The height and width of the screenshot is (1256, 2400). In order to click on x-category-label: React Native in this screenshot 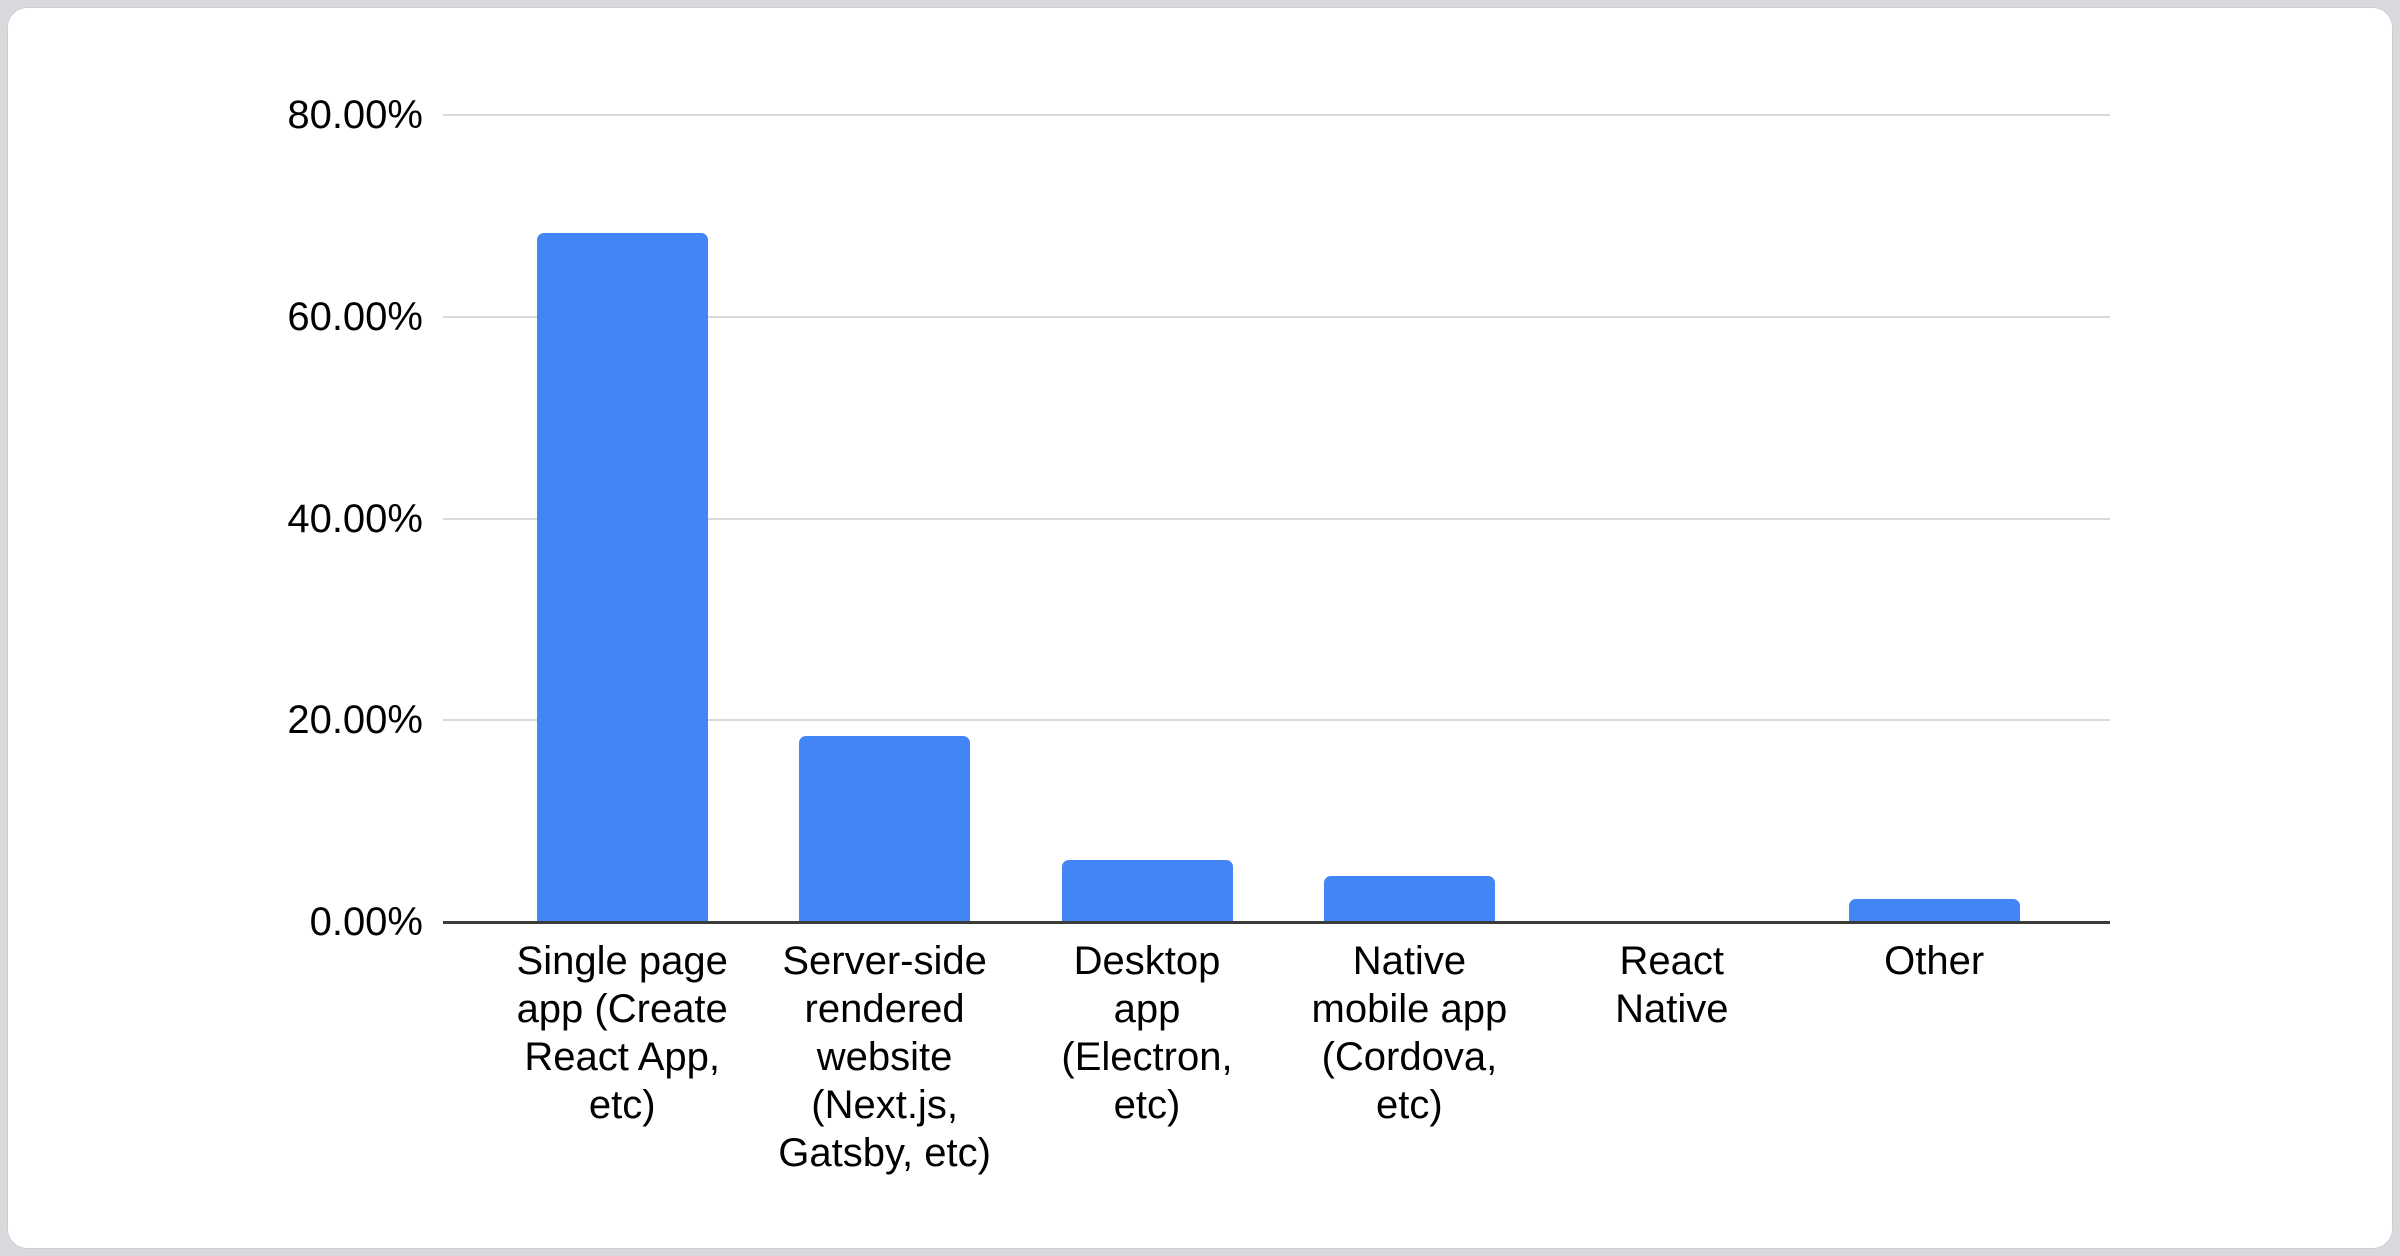, I will do `click(1672, 985)`.